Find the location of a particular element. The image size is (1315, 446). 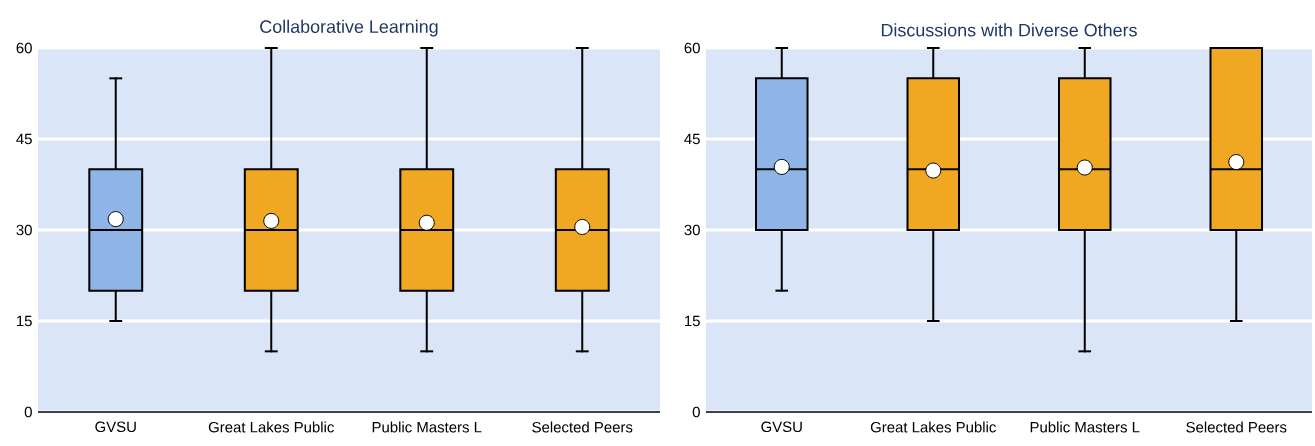

chart-title: Discussions with Diverse Others is located at coordinates (1009, 30).